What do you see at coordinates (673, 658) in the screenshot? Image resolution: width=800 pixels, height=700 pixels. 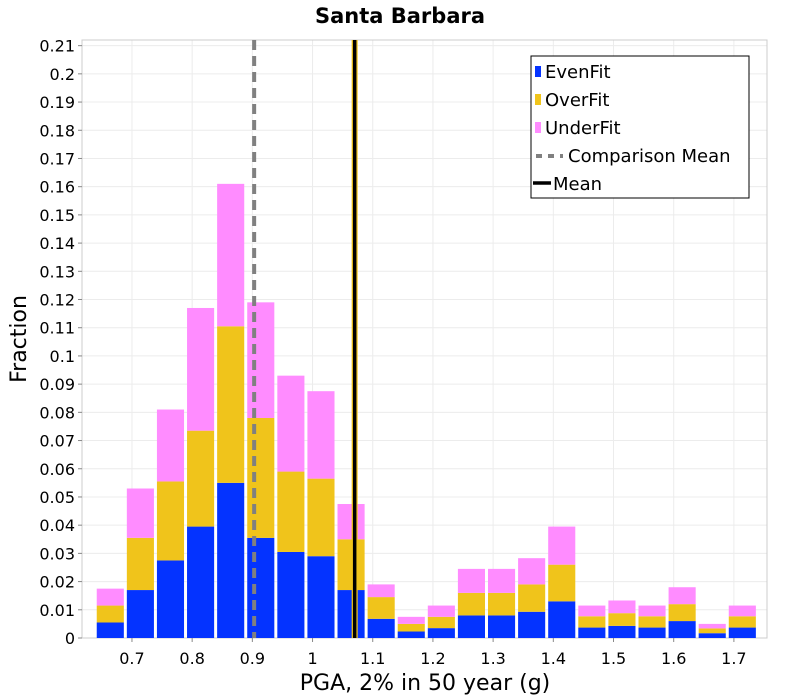 I see `x-tick-label: 1.6` at bounding box center [673, 658].